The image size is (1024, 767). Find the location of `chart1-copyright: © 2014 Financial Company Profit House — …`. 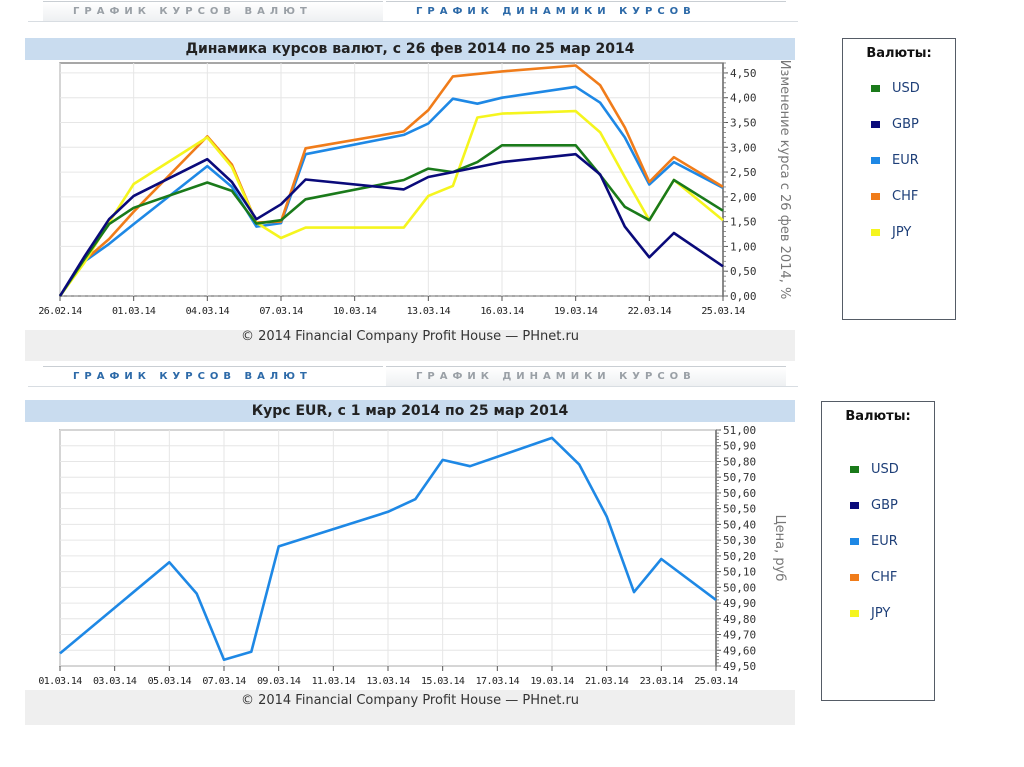

chart1-copyright: © 2014 Financial Company Profit House — … is located at coordinates (410, 336).